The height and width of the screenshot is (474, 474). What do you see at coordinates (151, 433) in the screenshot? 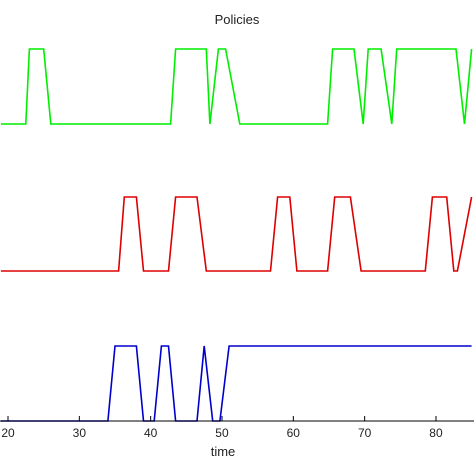
I see `x-tick-label: 40` at bounding box center [151, 433].